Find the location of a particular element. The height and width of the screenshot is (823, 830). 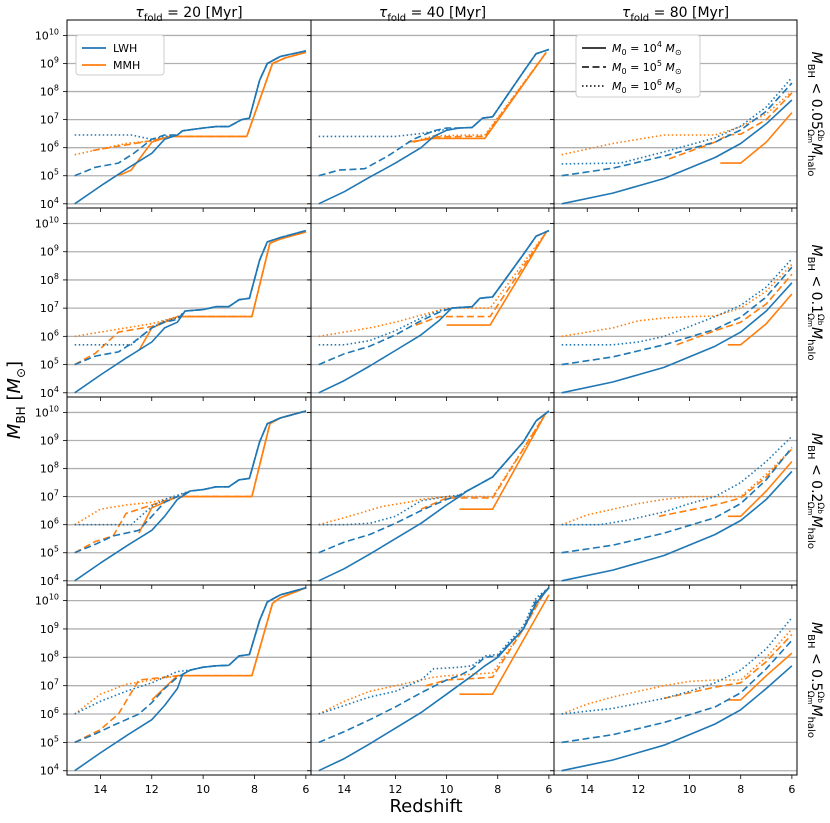

row-title: MBH < 0.05ΩbΩmMhalo is located at coordinates (815, 114).